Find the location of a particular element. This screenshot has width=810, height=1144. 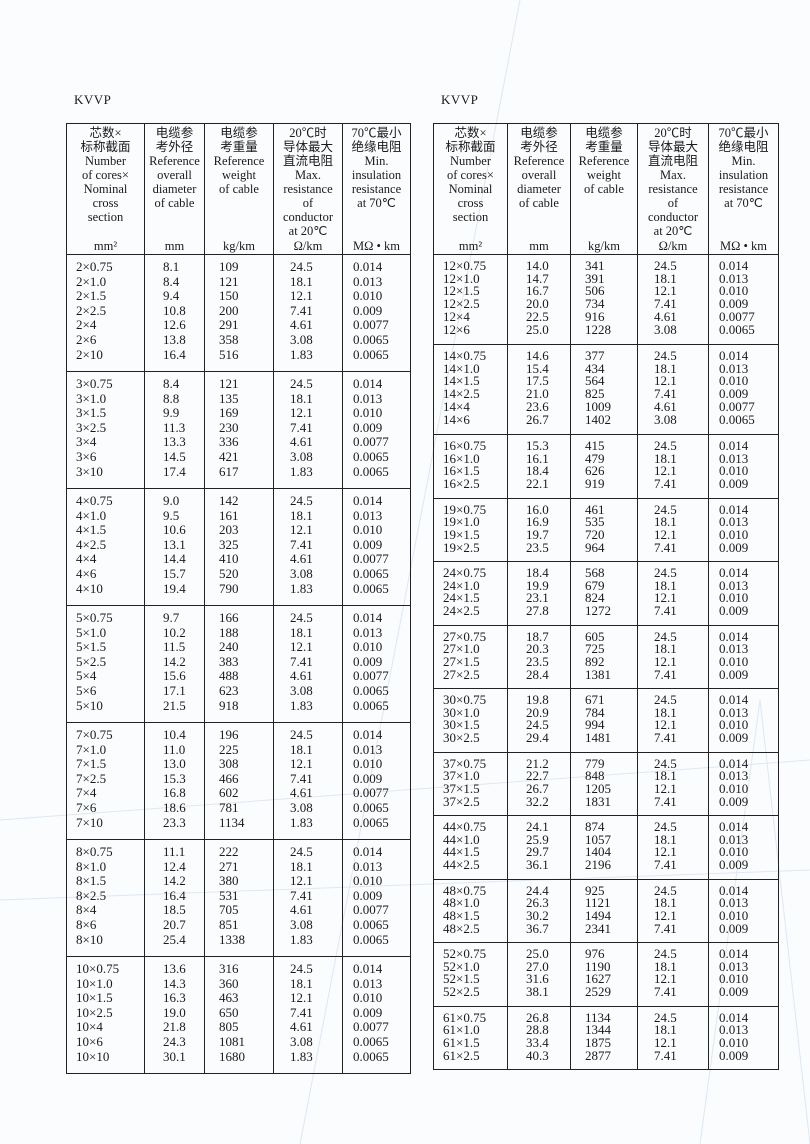

cell-max-conductor-resistance: 24.5 18.1 12.1 7.41 is located at coordinates (673, 847).